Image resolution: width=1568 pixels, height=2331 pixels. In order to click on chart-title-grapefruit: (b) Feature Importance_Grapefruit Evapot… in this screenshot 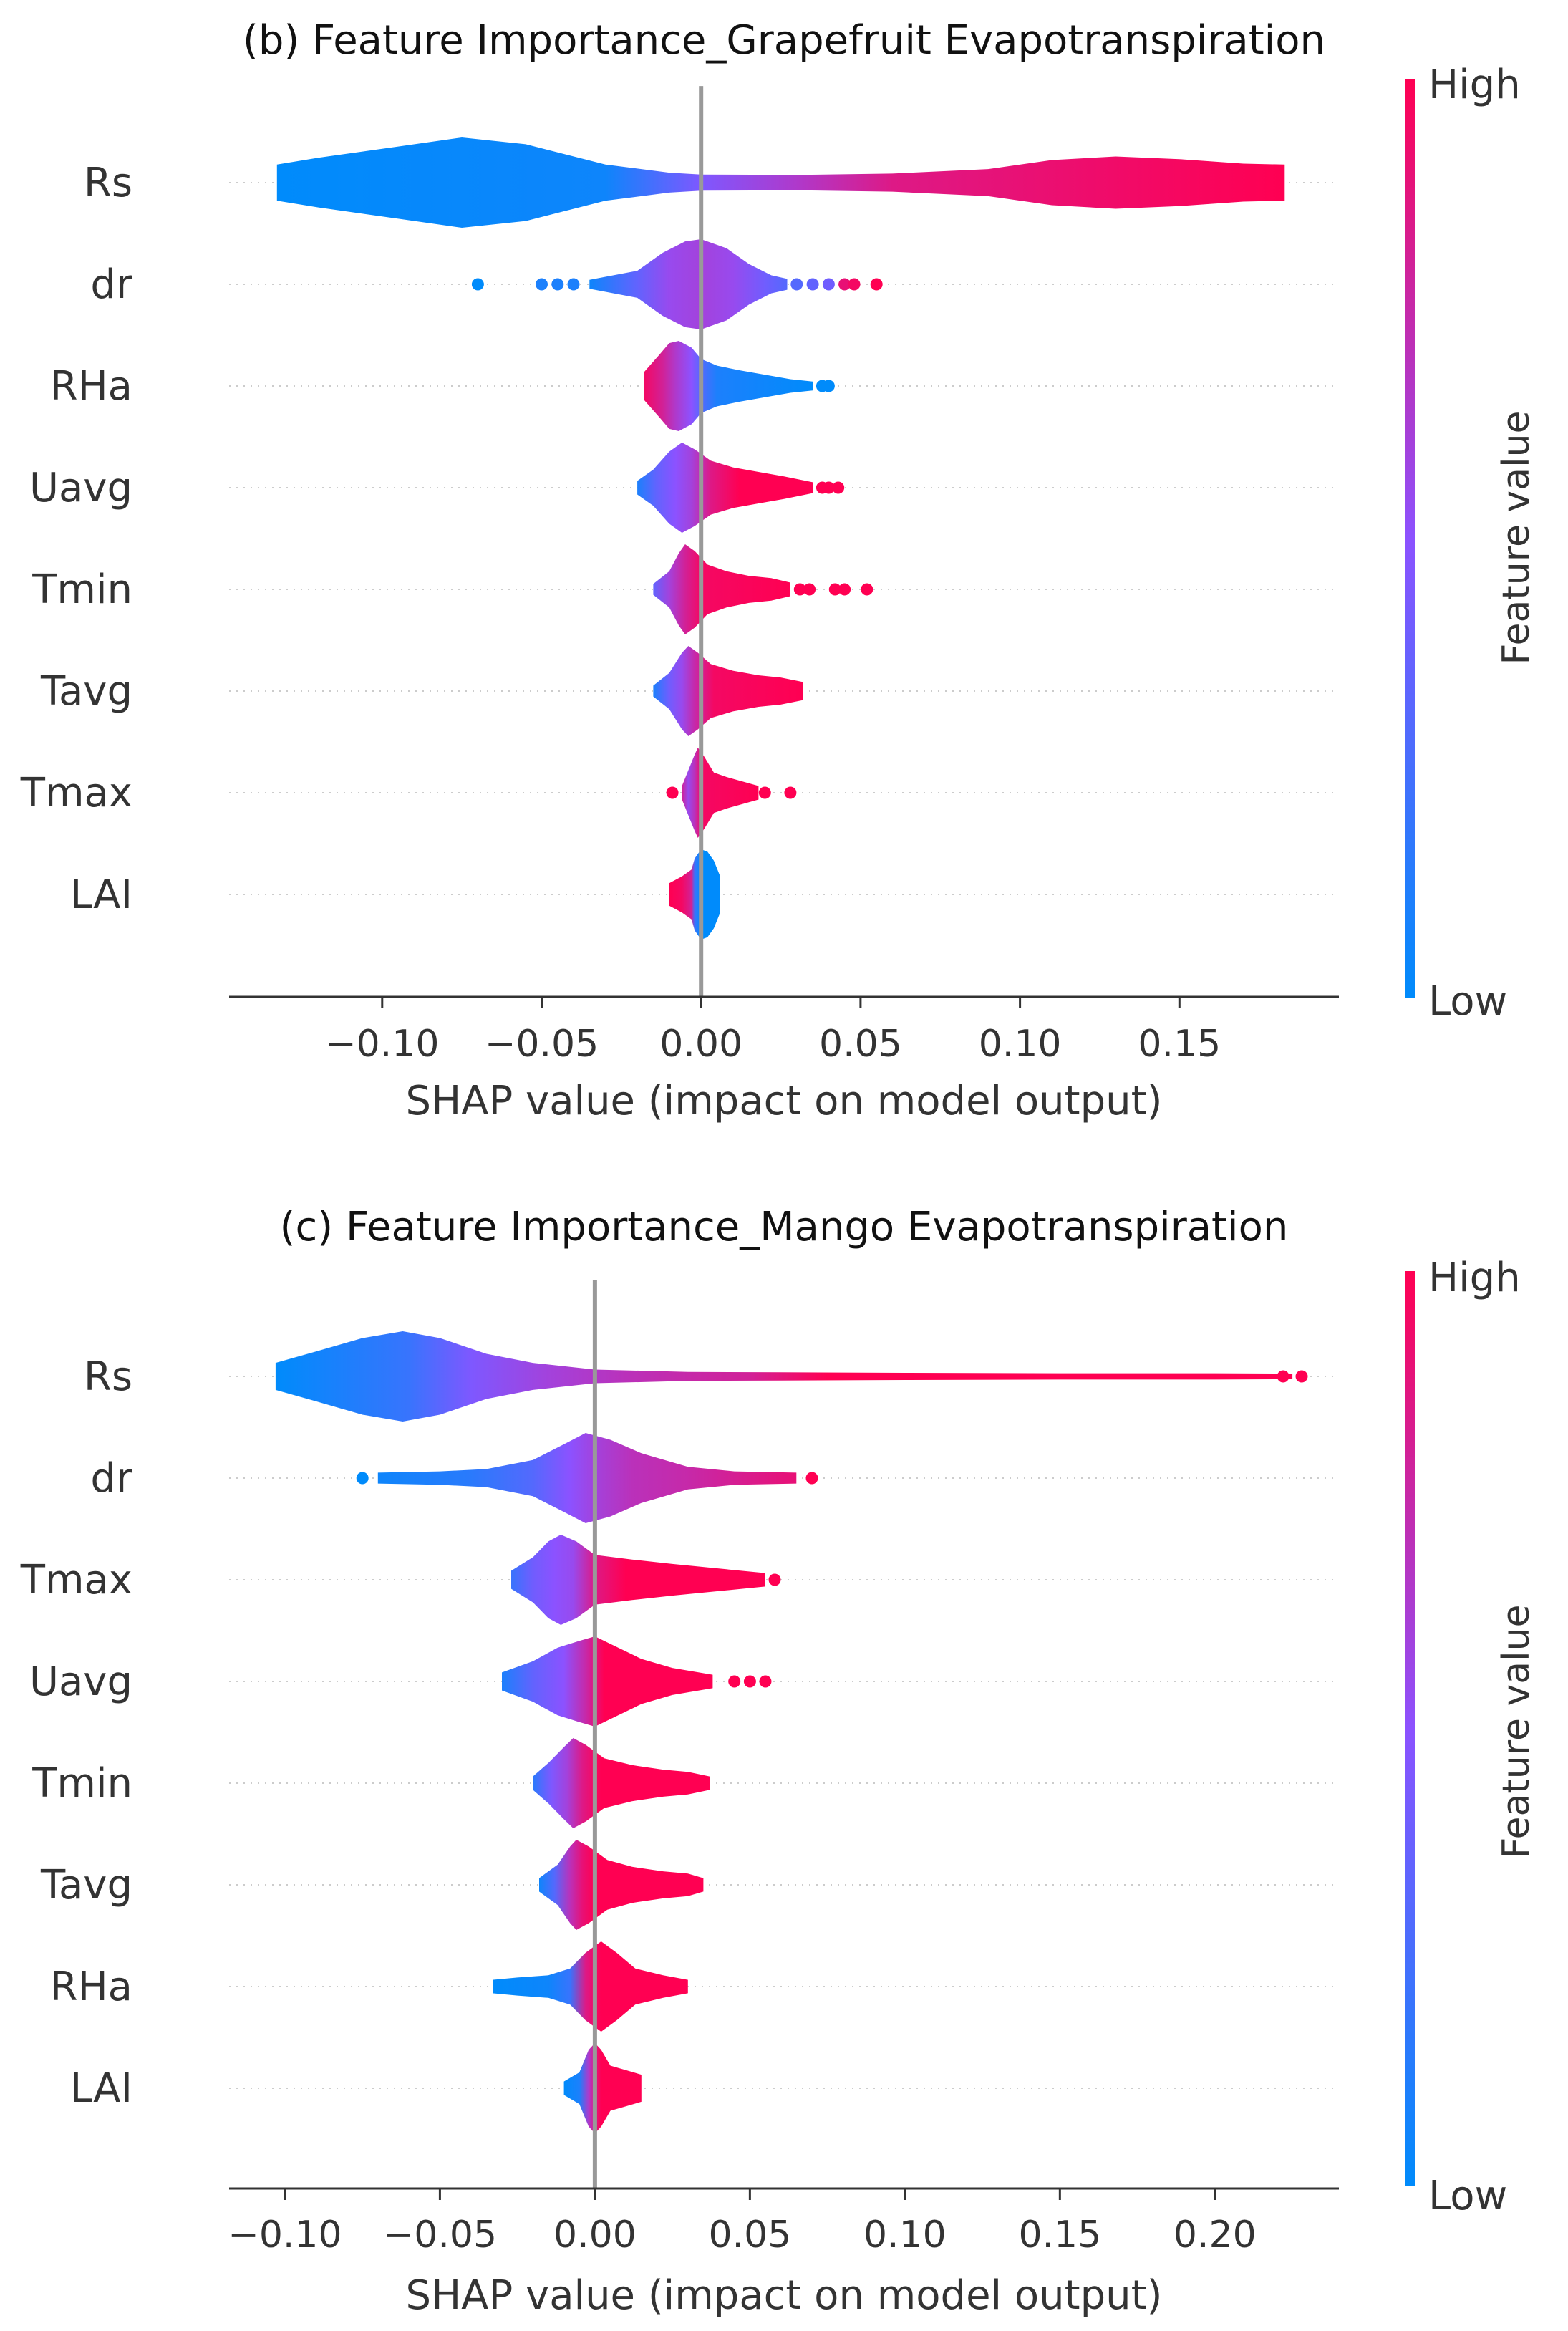, I will do `click(784, 40)`.